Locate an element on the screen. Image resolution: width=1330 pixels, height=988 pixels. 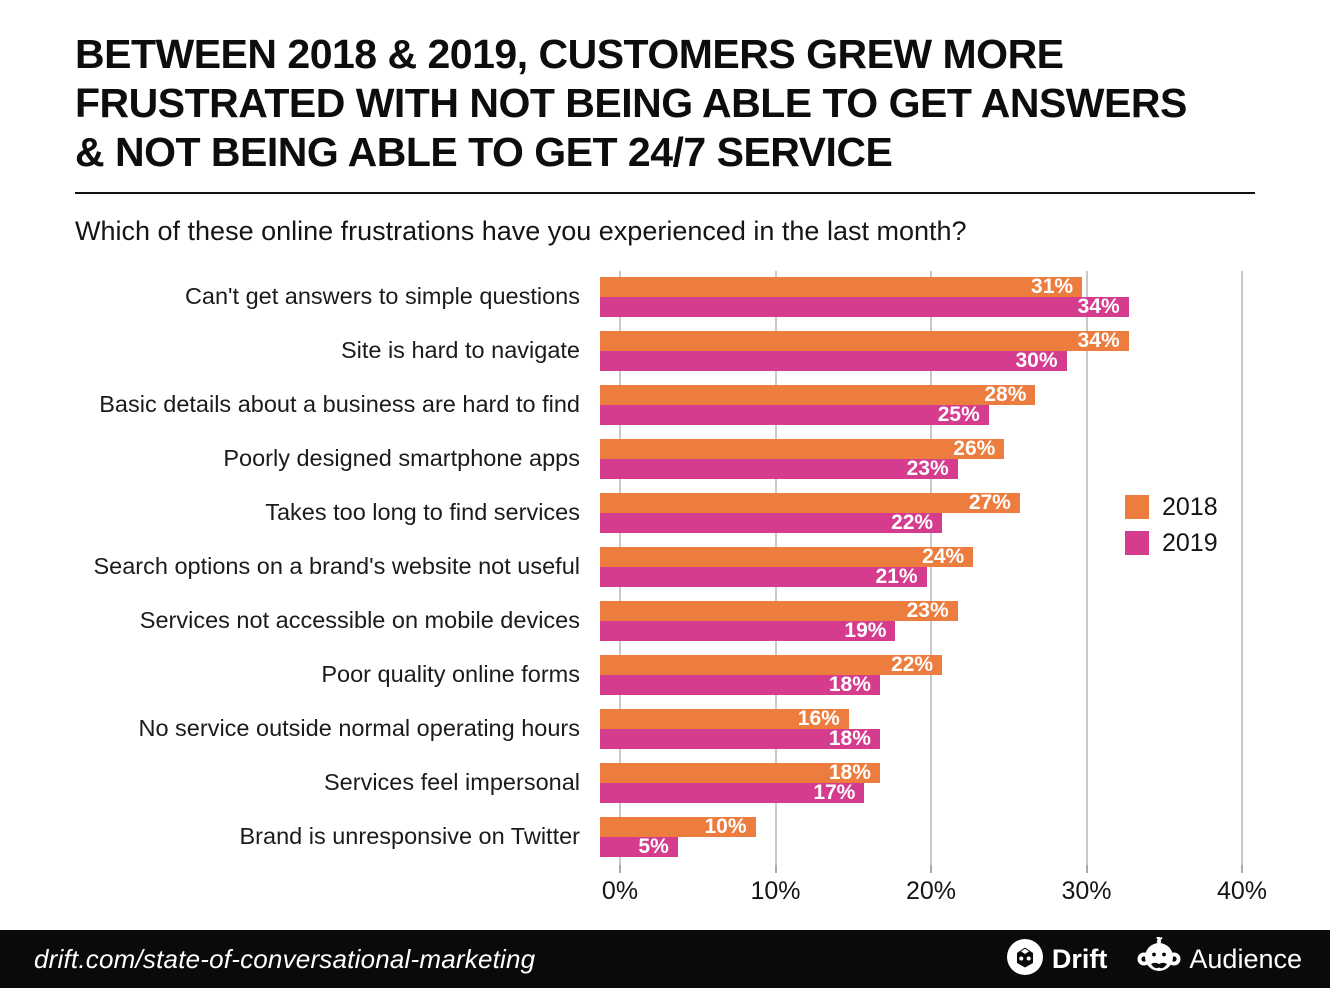
chart-row: Takes too long to find services 27% 22% is located at coordinates (677, 512).